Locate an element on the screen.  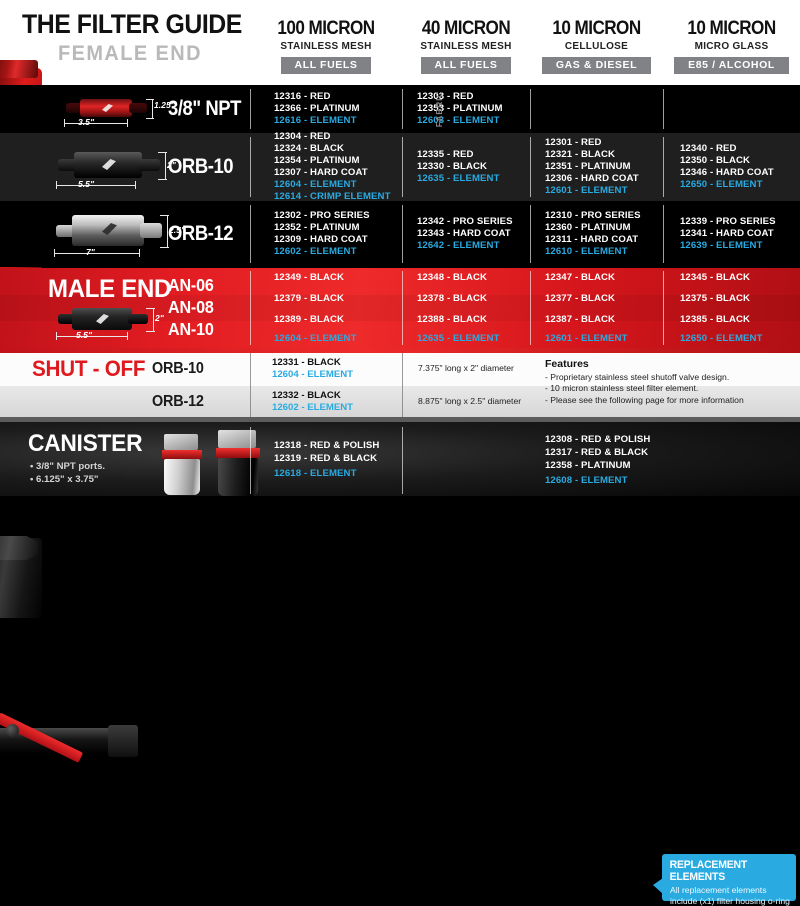
shutoff-dimensions-orb-10: 7.375" long x 2" diameter is located at coordinates (466, 368).